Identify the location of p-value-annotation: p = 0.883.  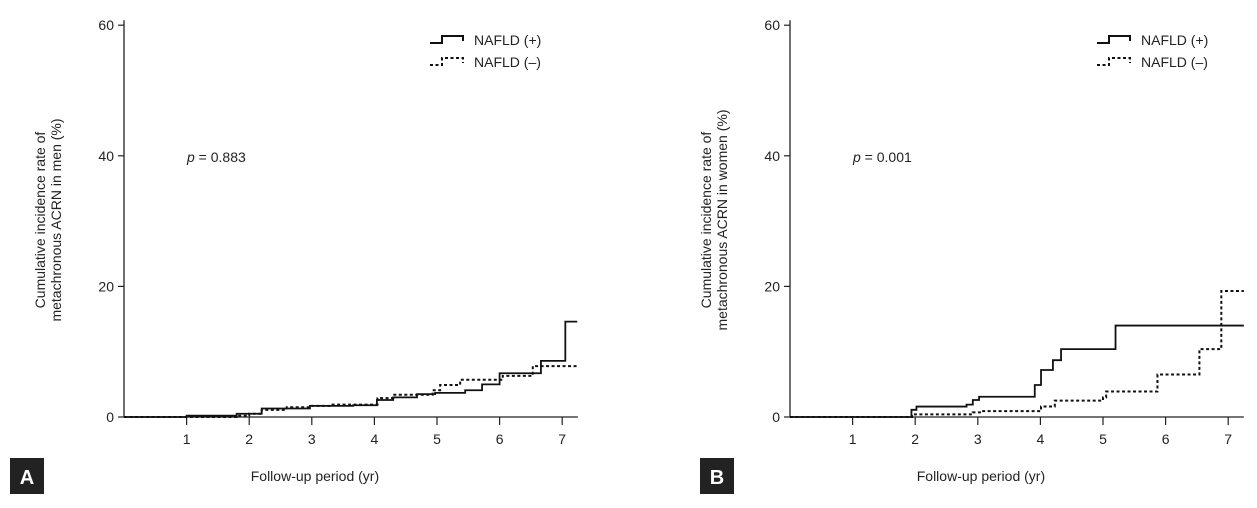
(216, 157).